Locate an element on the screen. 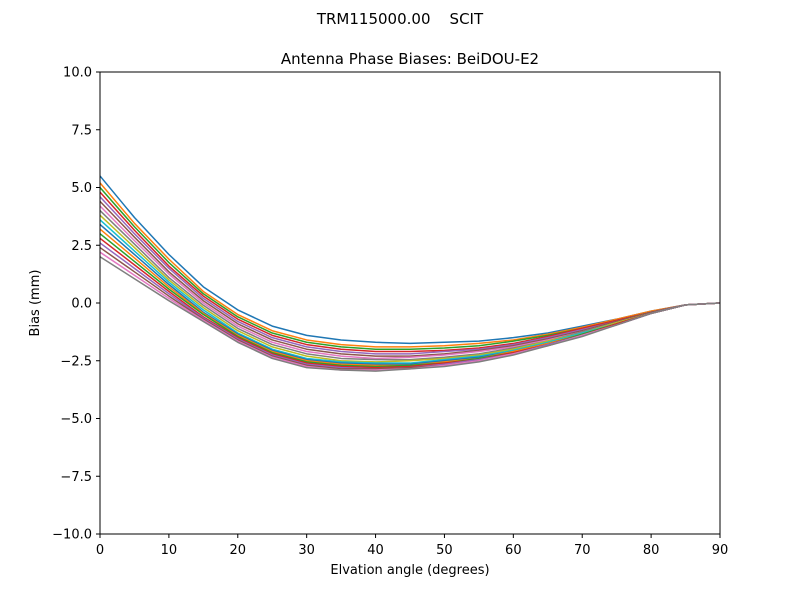 This screenshot has height=600, width=800. x-tick-label: 80 is located at coordinates (651, 550).